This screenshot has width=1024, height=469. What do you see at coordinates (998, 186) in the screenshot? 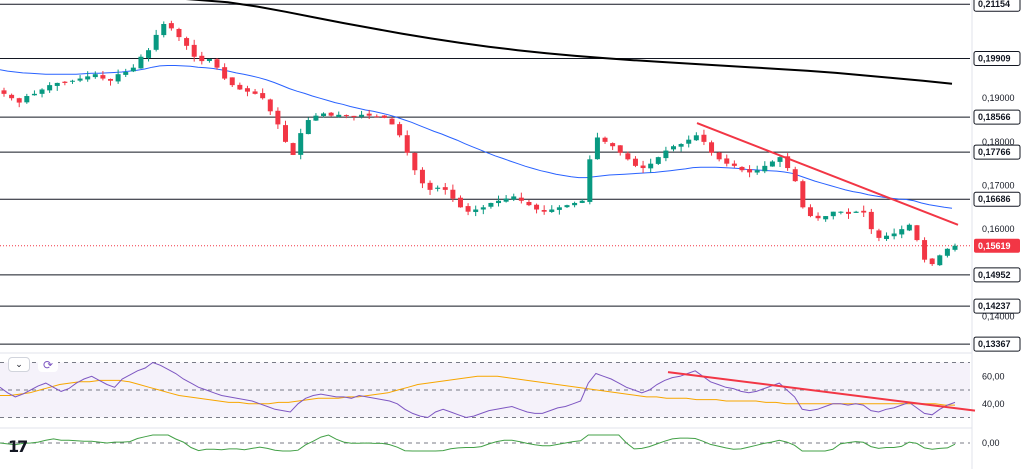
I see `price-tick-label: 0,17000` at bounding box center [998, 186].